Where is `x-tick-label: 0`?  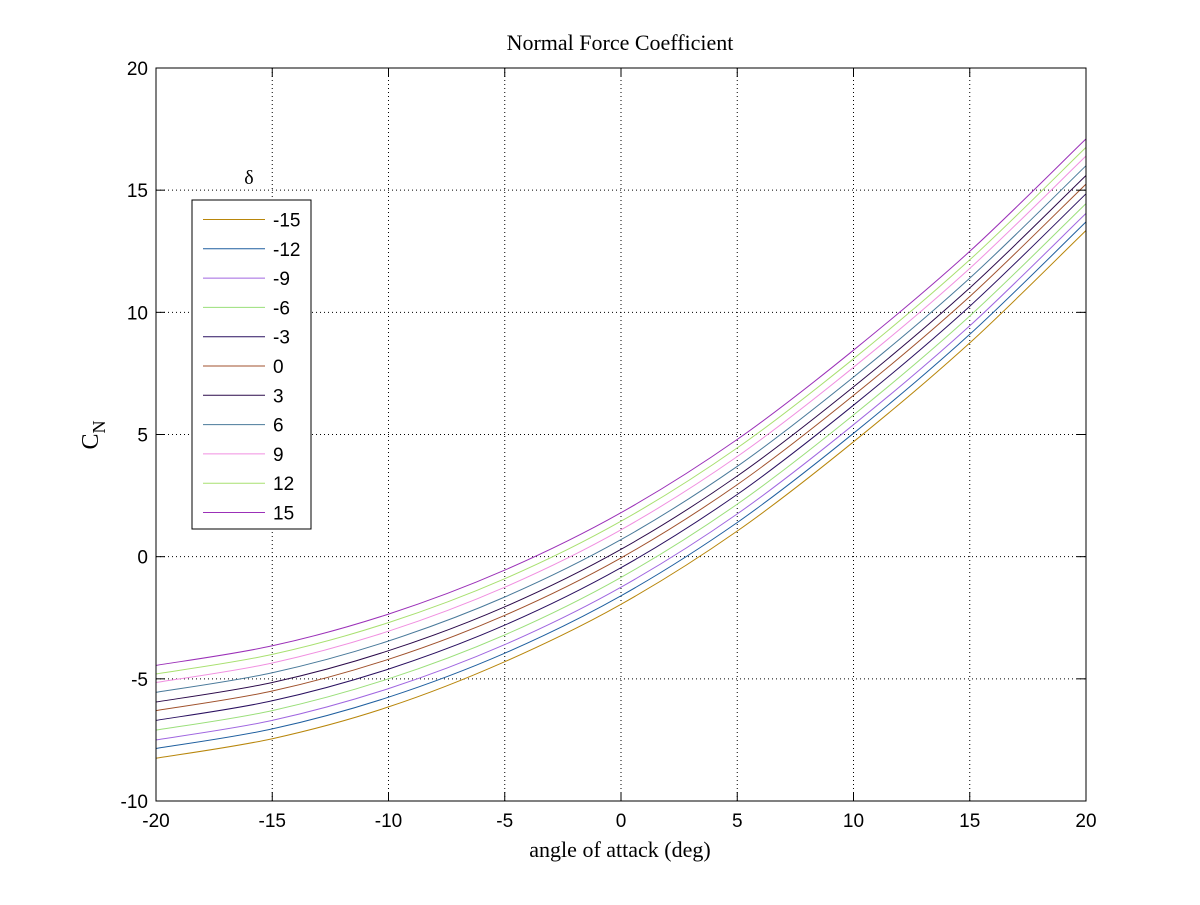 x-tick-label: 0 is located at coordinates (621, 821).